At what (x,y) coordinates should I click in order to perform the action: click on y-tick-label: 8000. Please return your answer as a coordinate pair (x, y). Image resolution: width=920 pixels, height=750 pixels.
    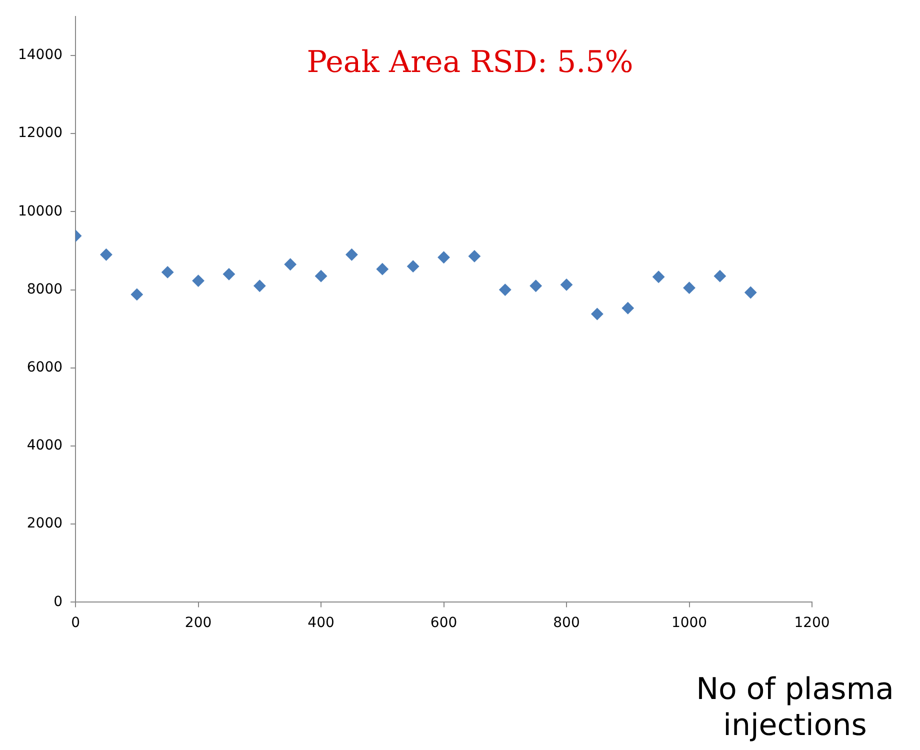
    Looking at the image, I should click on (44, 289).